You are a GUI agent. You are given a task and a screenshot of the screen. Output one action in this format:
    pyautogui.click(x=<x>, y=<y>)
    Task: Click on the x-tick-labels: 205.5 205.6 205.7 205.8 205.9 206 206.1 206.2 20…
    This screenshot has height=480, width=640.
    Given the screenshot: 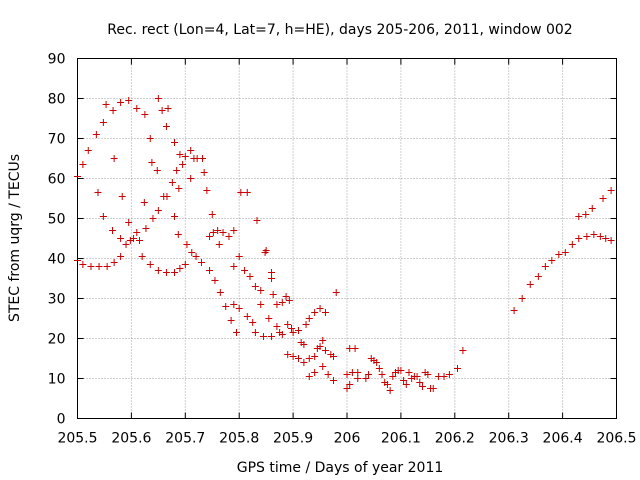 What is the action you would take?
    pyautogui.click(x=346, y=439)
    